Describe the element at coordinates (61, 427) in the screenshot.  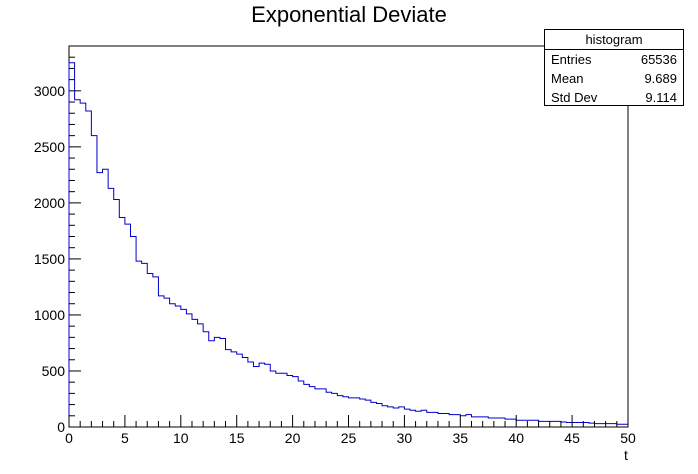
I see `y-tick-label: 0` at that location.